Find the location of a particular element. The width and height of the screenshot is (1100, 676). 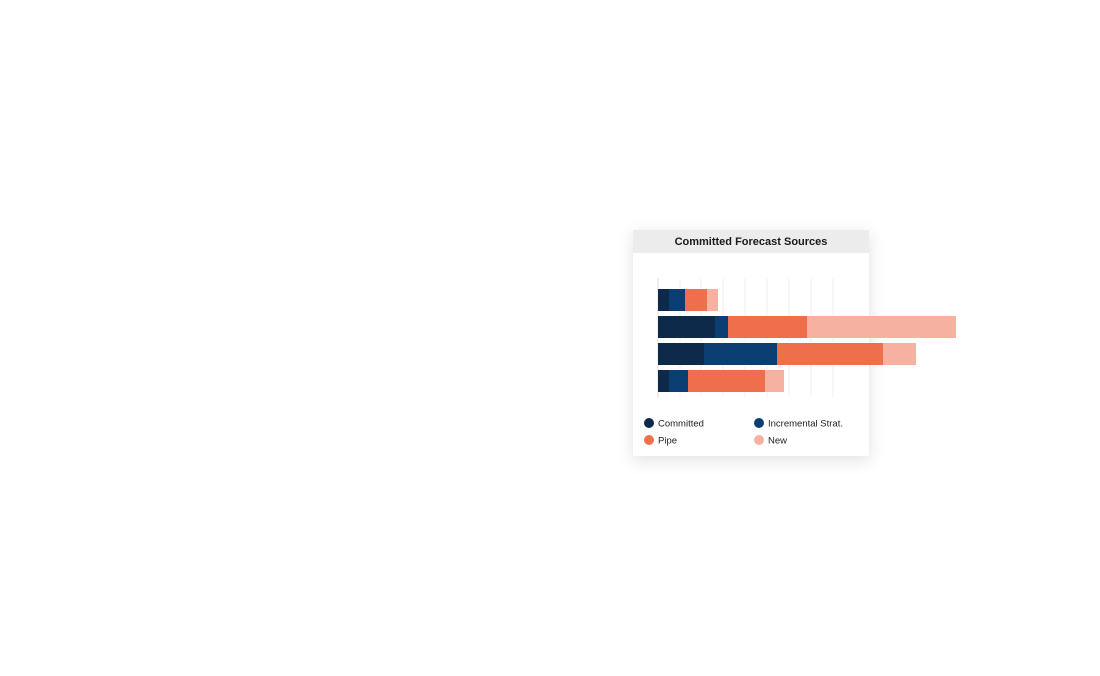

legend-label: Pipe is located at coordinates (667, 441).